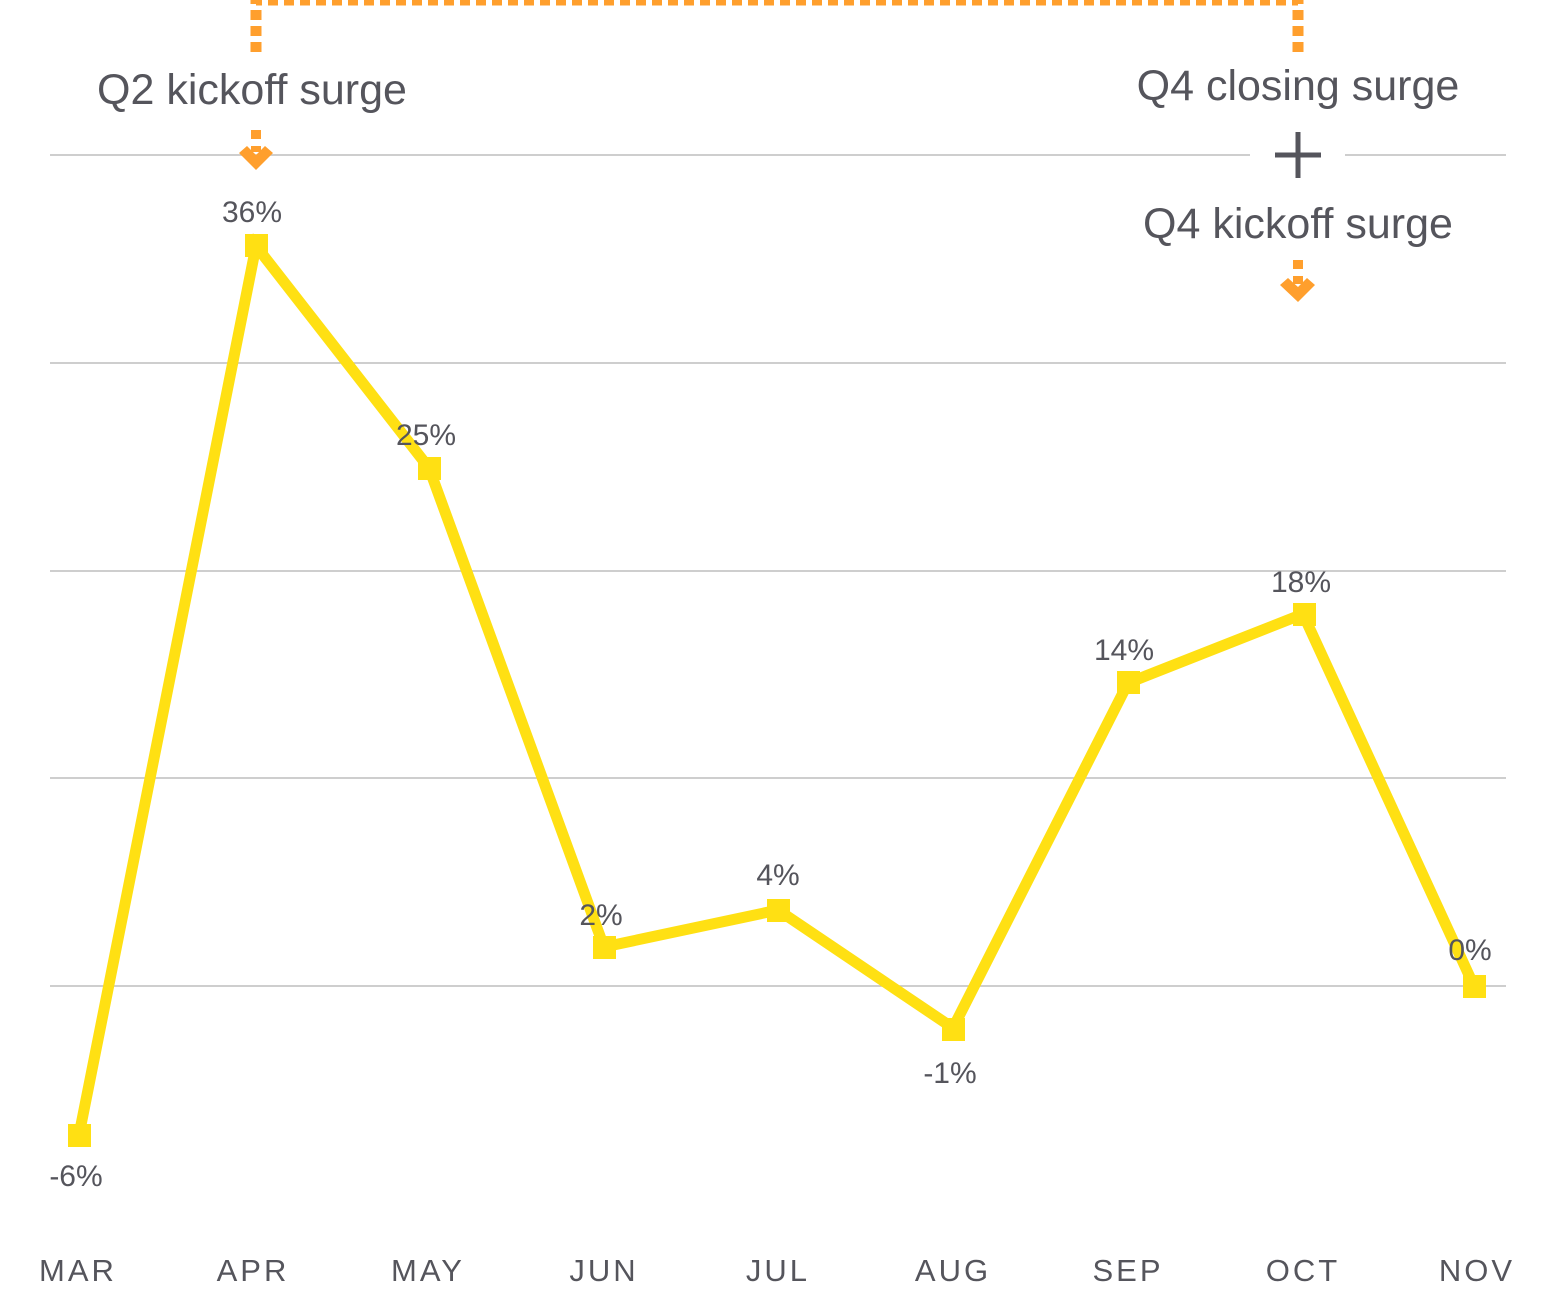 This screenshot has height=1292, width=1552. What do you see at coordinates (428, 1270) in the screenshot?
I see `x-label-may: MAY` at bounding box center [428, 1270].